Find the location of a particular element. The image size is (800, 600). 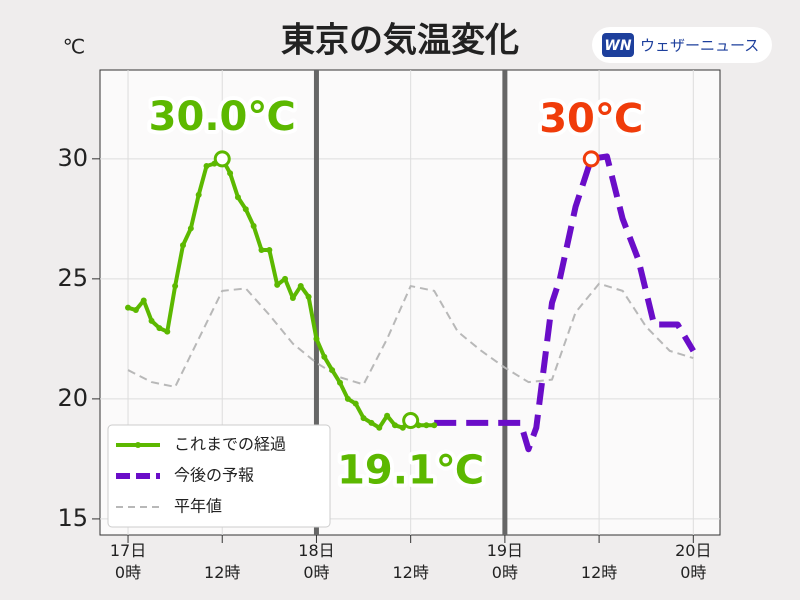

legend-label: これまでの経過 is located at coordinates (230, 444).